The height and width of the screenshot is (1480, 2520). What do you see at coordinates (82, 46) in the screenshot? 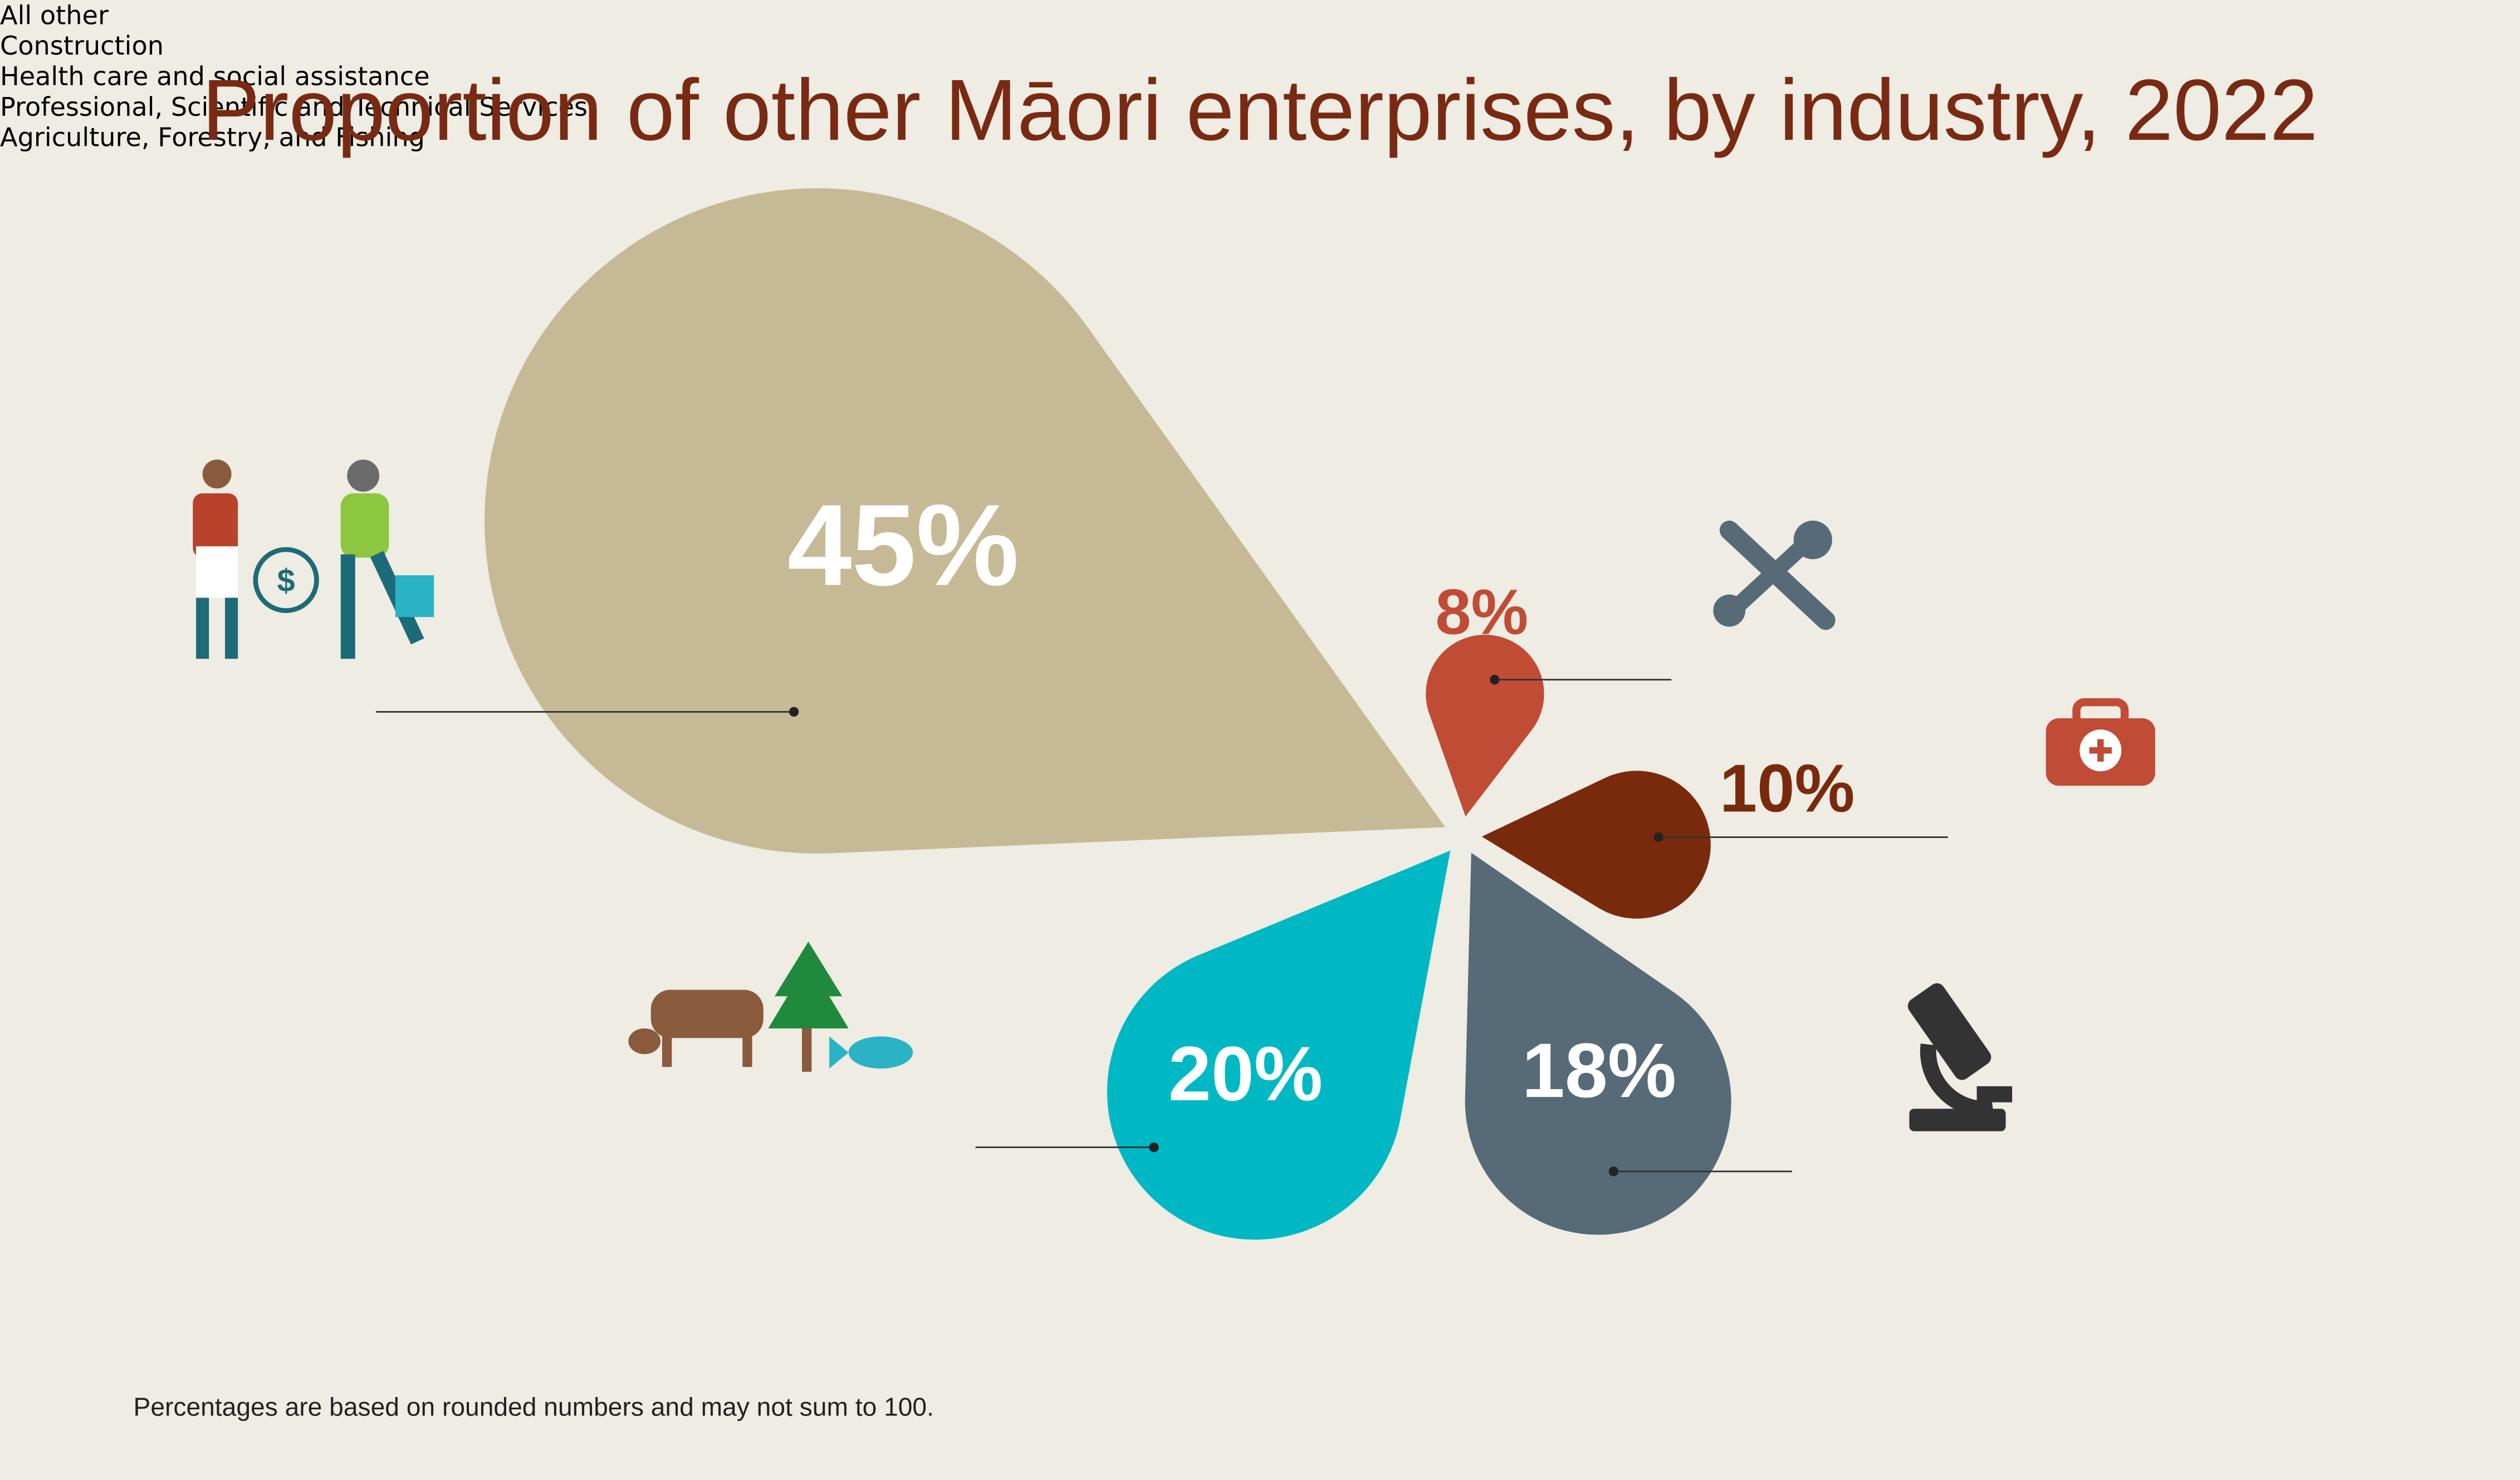
I see `category-label: Construction` at bounding box center [82, 46].